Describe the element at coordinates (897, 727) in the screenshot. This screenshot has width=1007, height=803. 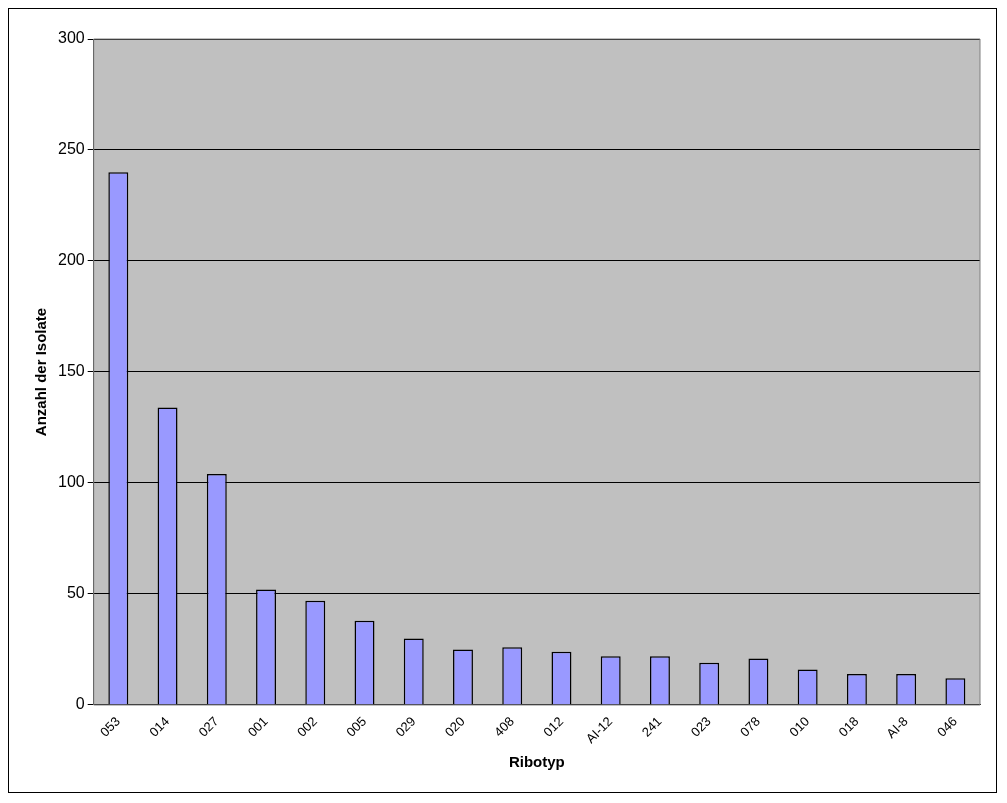
I see `x-tick-label: AI-8` at that location.